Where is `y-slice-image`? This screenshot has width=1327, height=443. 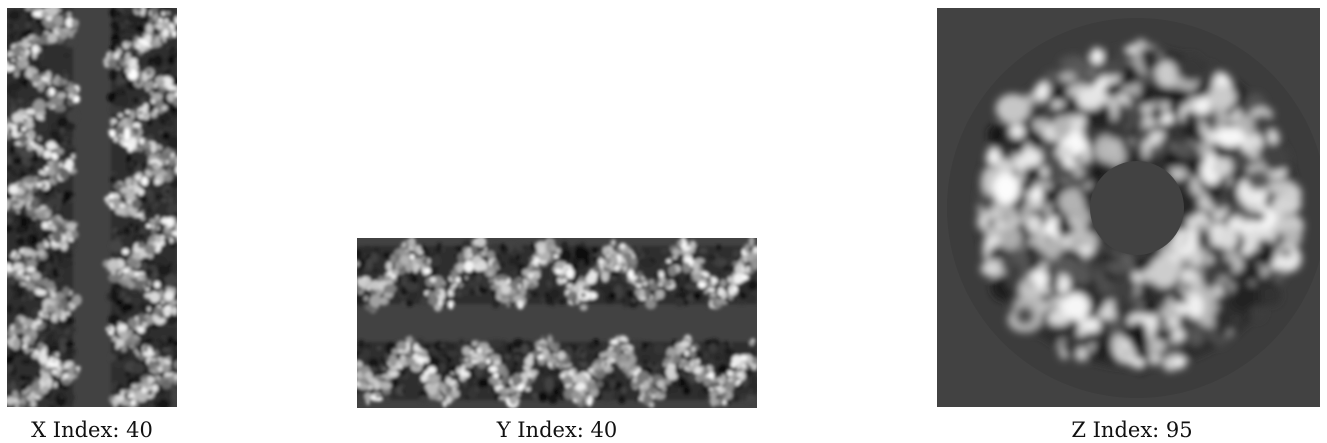 y-slice-image is located at coordinates (557, 323).